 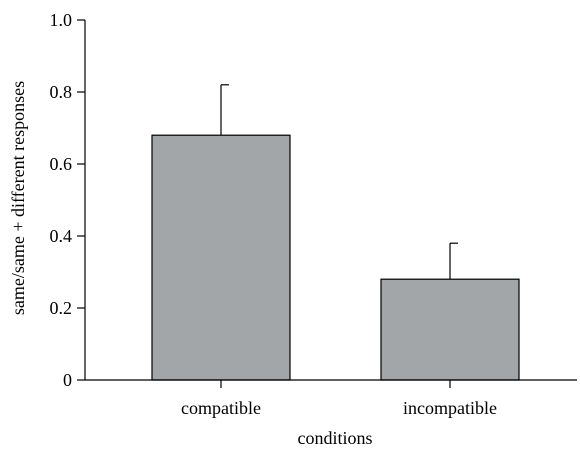 What do you see at coordinates (221, 408) in the screenshot?
I see `x-tick-label-compatible: compatible` at bounding box center [221, 408].